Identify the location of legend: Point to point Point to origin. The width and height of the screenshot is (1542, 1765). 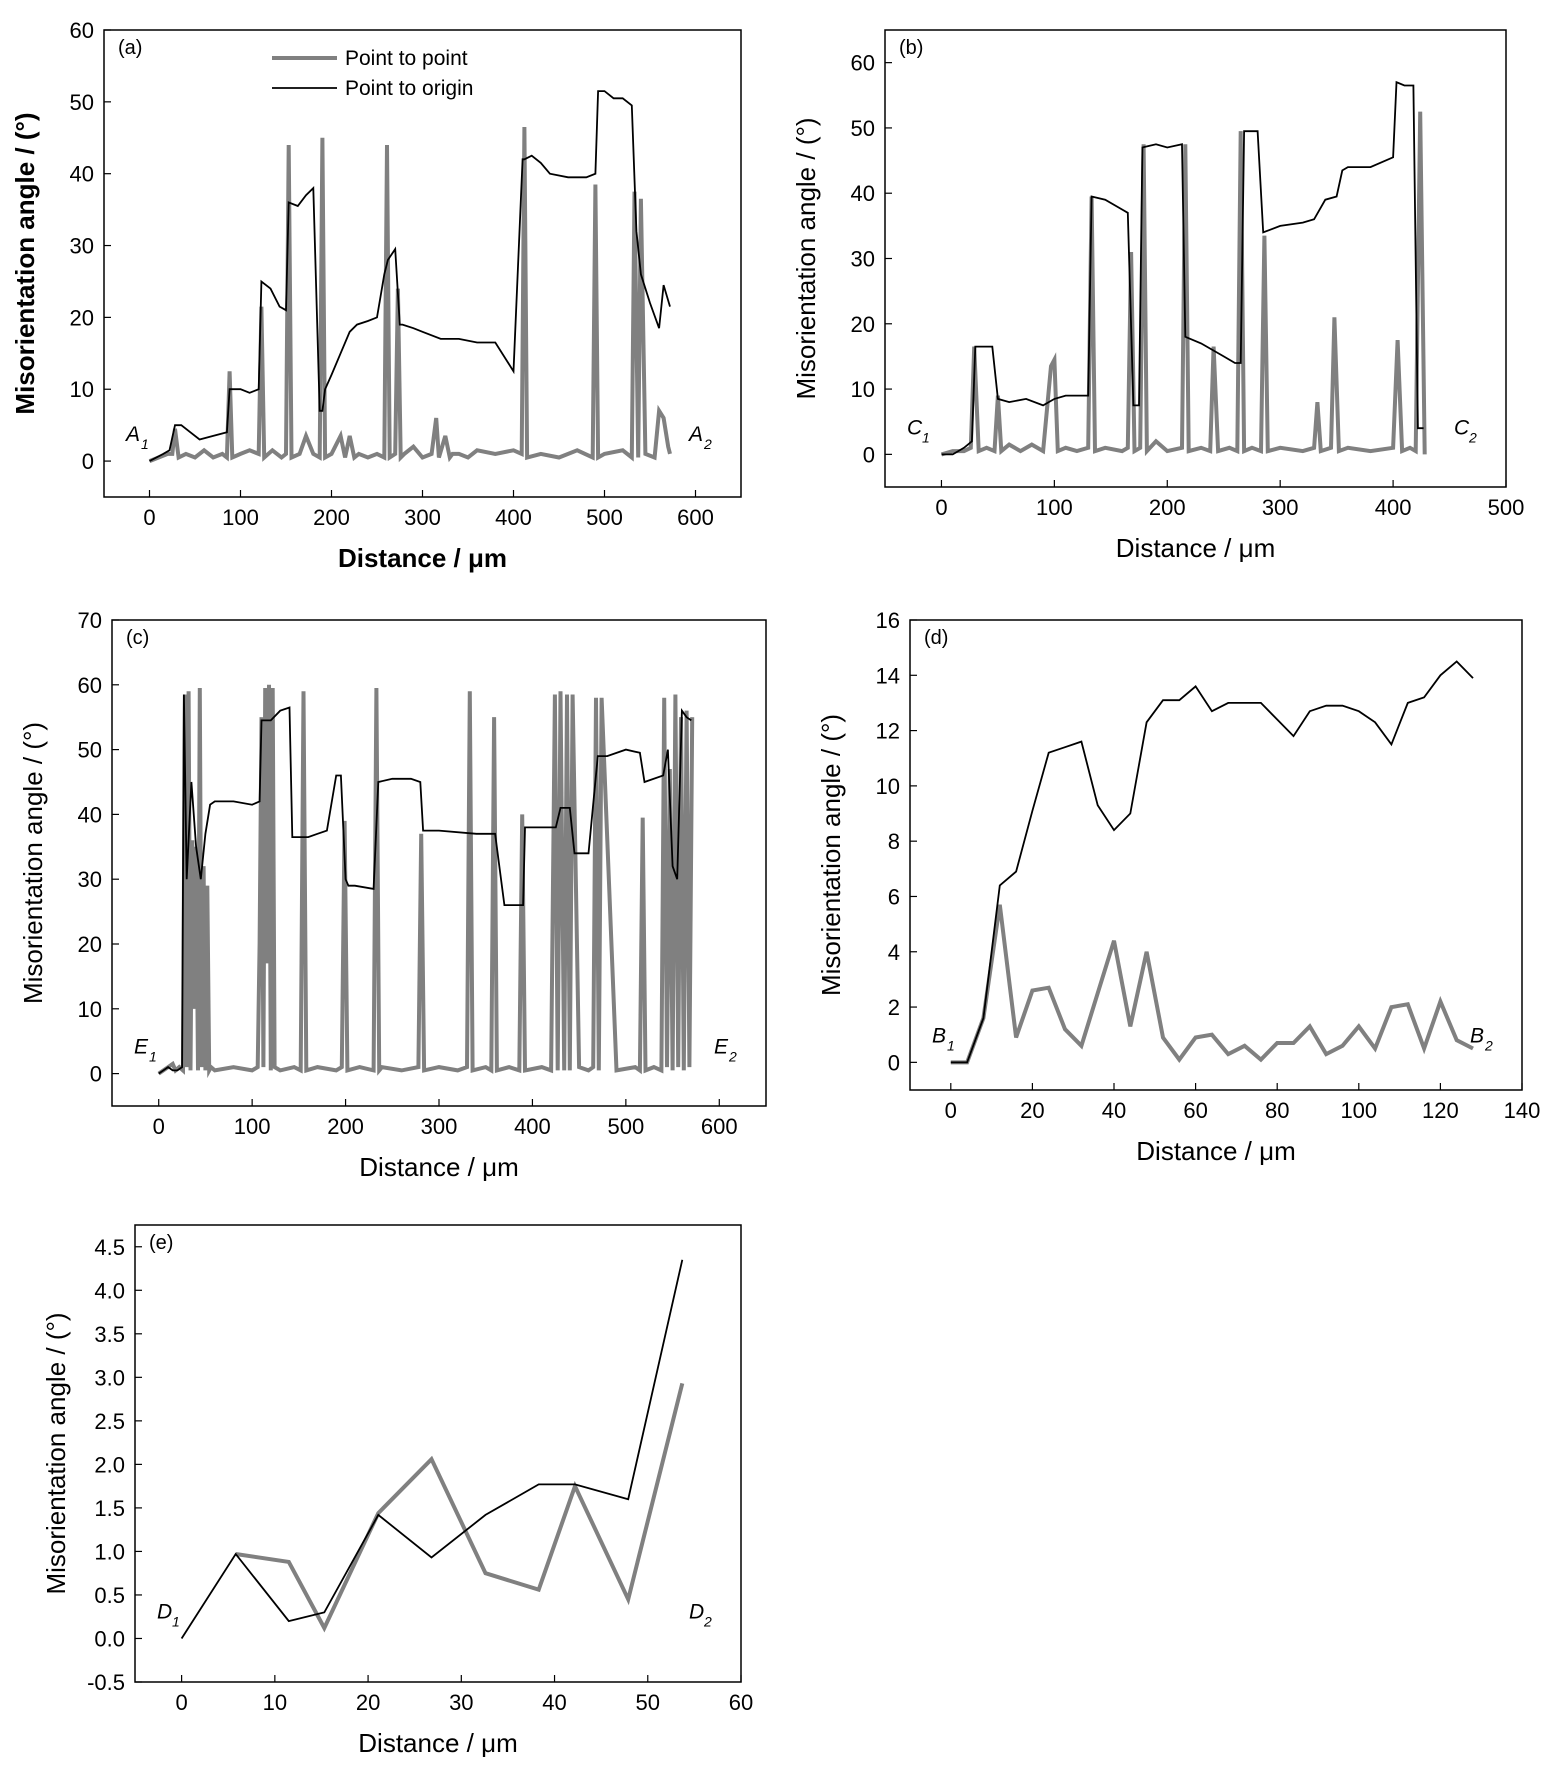
(372, 73).